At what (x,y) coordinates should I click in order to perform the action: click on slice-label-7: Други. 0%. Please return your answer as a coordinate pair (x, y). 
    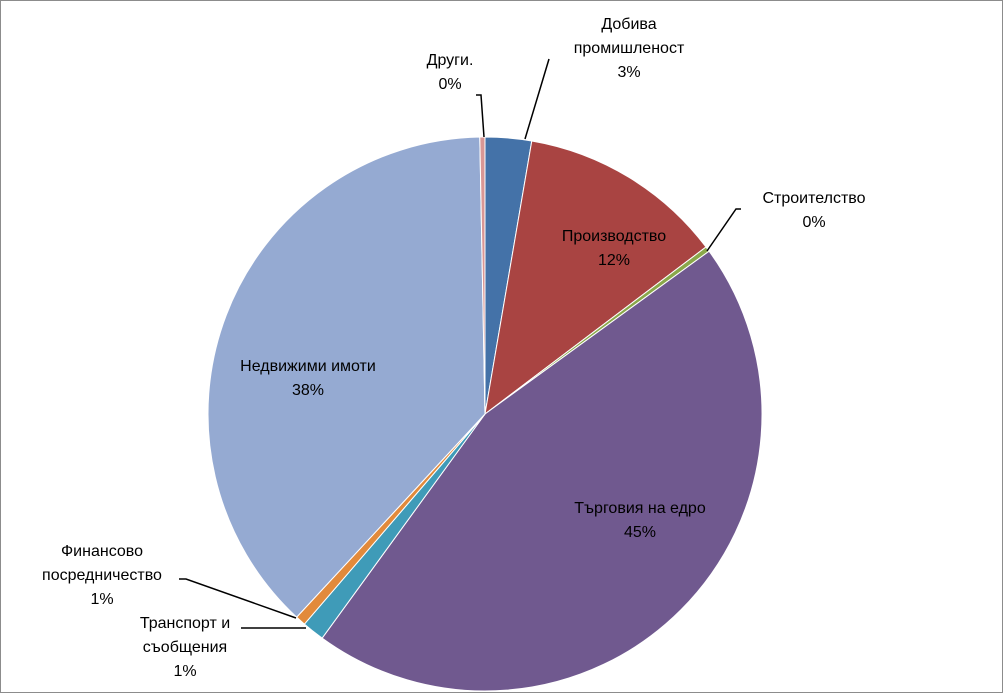
    Looking at the image, I should click on (450, 72).